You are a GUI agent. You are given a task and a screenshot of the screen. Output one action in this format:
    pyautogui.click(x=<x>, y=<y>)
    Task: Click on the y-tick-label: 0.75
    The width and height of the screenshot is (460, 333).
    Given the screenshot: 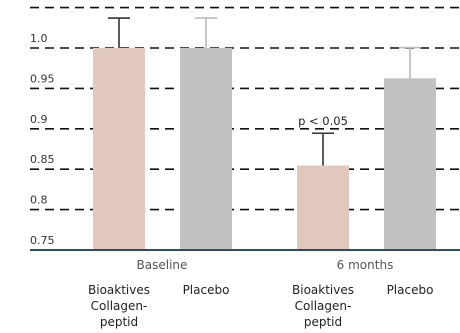 What is the action you would take?
    pyautogui.click(x=42, y=240)
    